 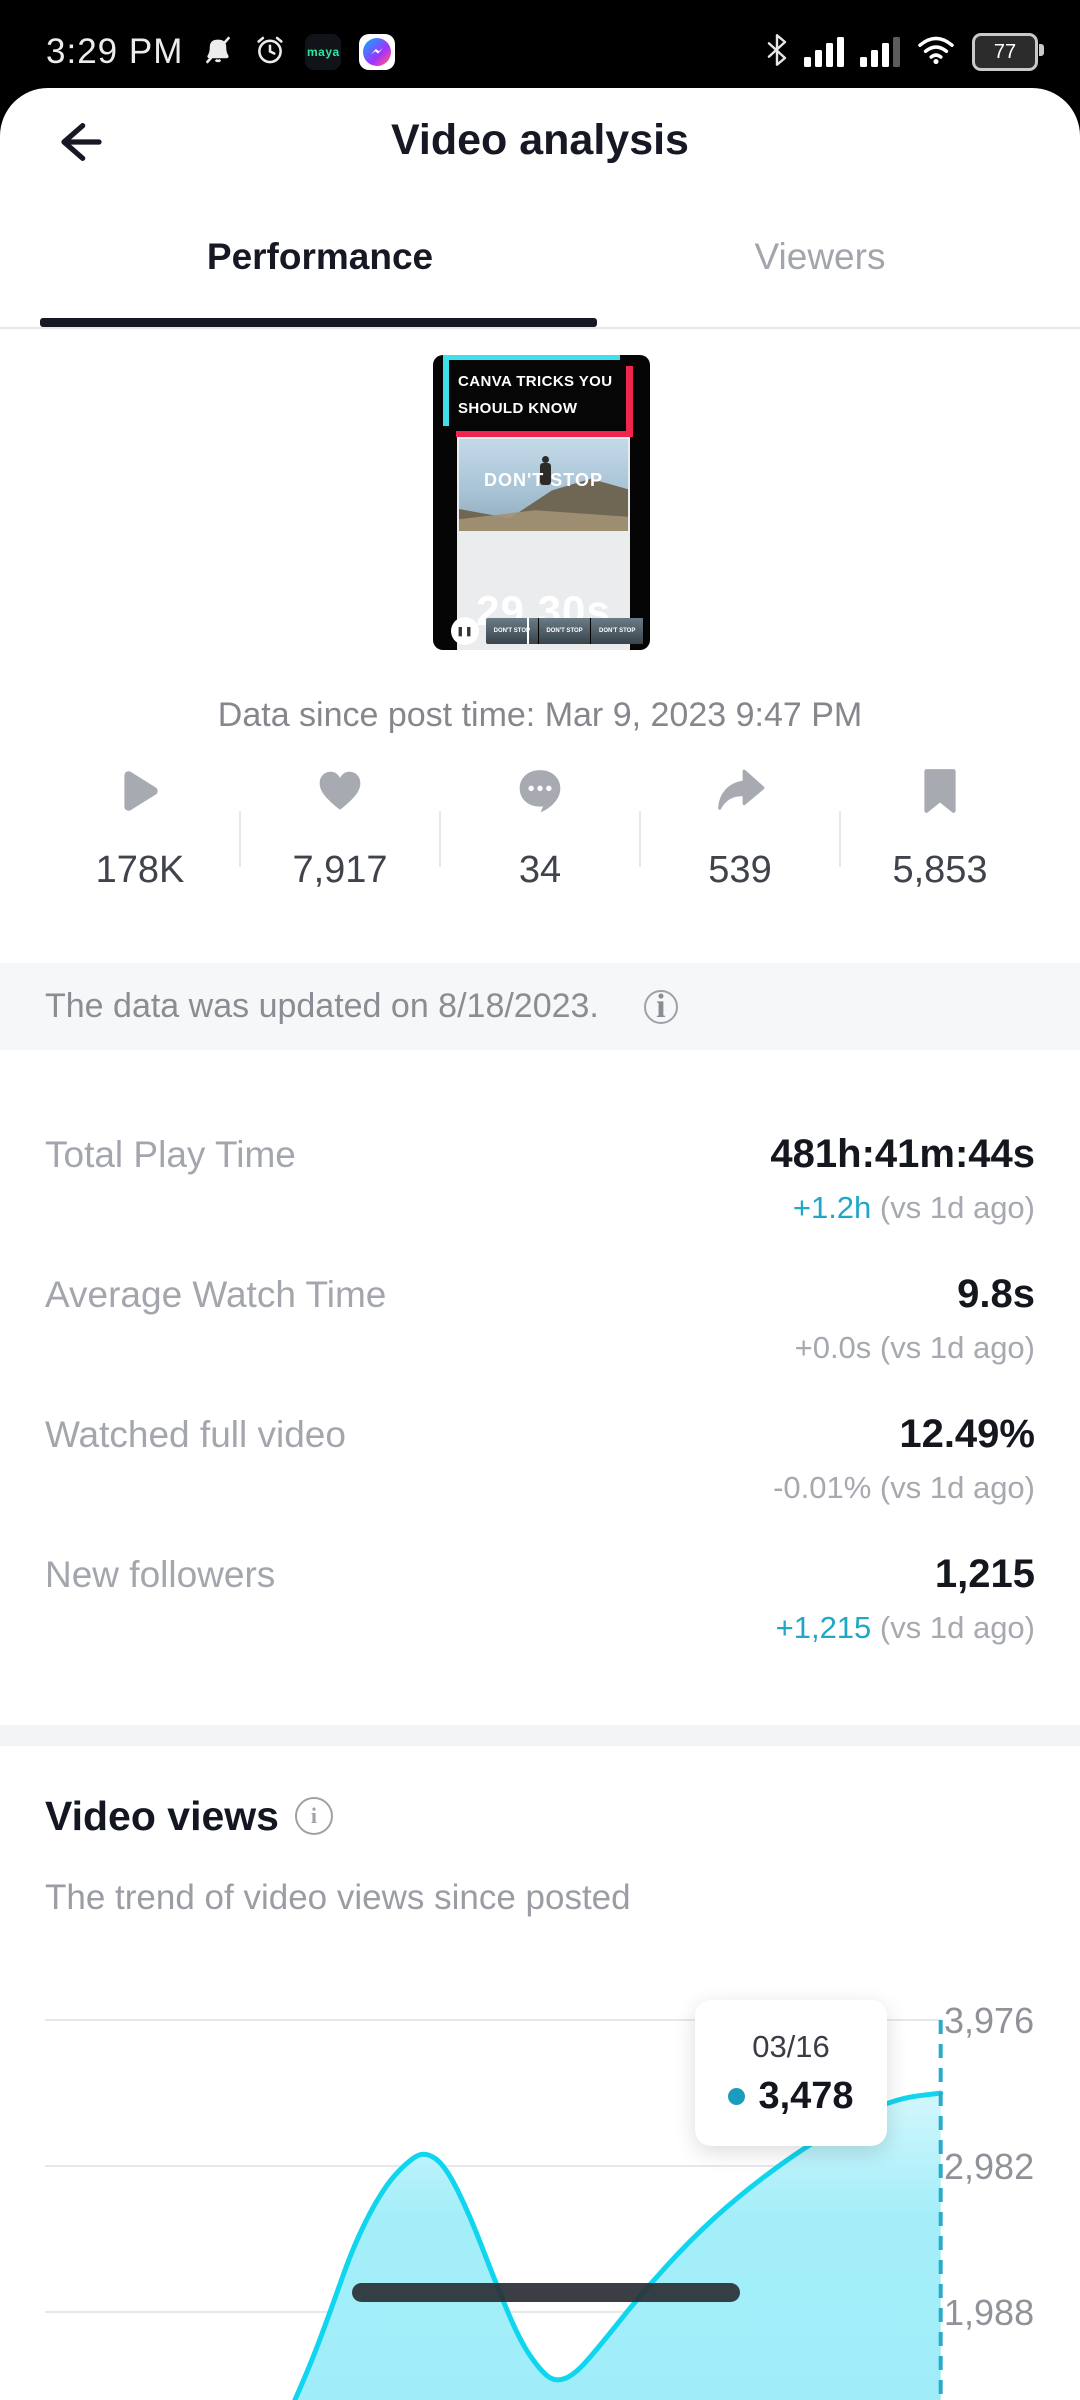 I want to click on video-frame: DON'T STOP, so click(x=543, y=485).